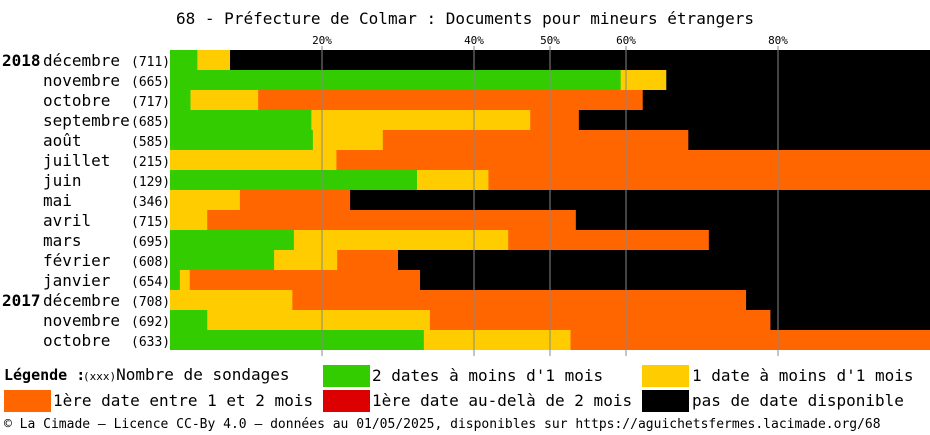 The width and height of the screenshot is (930, 435). What do you see at coordinates (665, 376) in the screenshot?
I see `legend-swatch-yellow` at bounding box center [665, 376].